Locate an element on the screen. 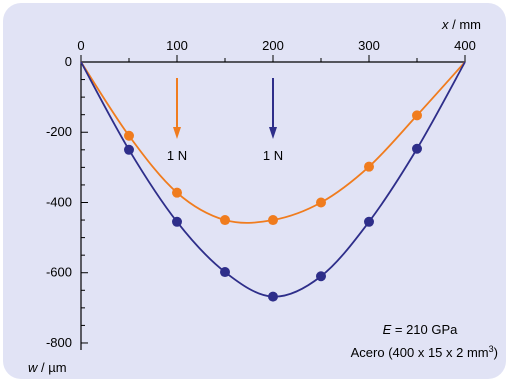 Image resolution: width=509 pixels, height=382 pixels. x-axis-title: x / mm is located at coordinates (461, 24).